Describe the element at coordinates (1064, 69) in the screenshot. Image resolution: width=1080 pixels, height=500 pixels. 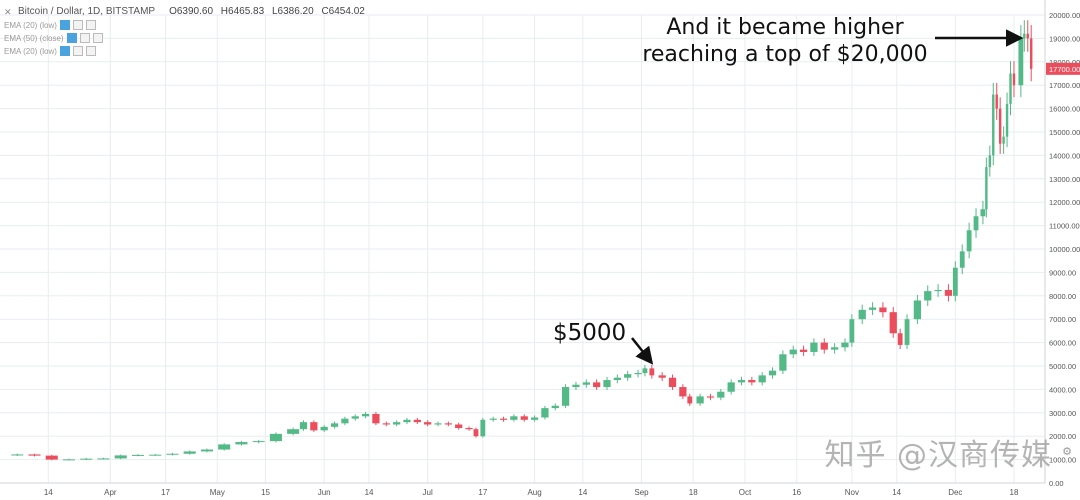
I see `last-price-label: 17700.00` at that location.